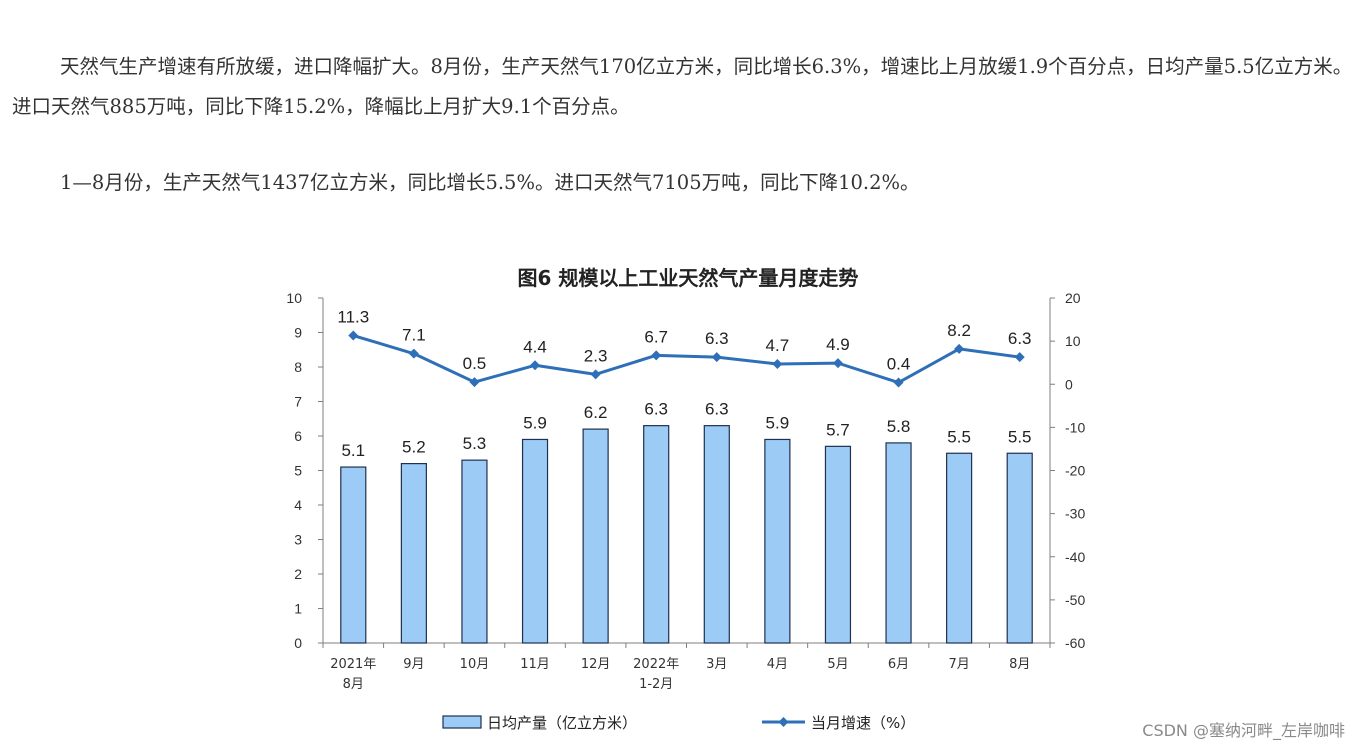 This screenshot has width=1361, height=747. I want to click on legend-line-label: 当月增速（%）, so click(863, 723).